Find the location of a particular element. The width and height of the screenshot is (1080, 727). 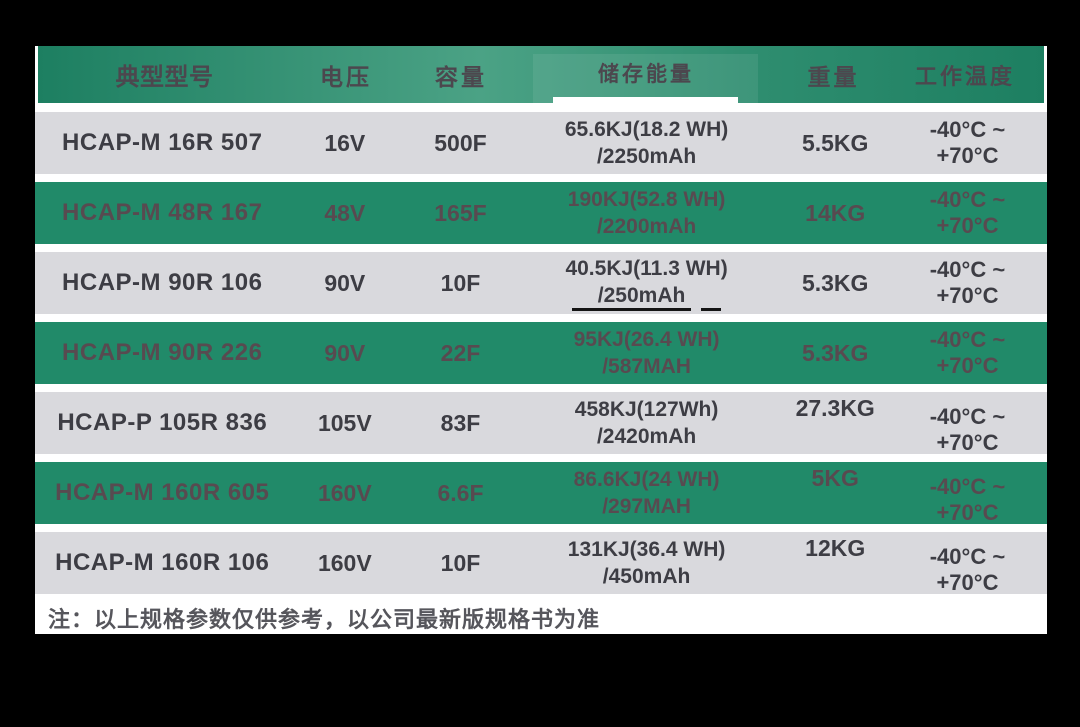

energy-line2: /297MAH is located at coordinates (646, 506).